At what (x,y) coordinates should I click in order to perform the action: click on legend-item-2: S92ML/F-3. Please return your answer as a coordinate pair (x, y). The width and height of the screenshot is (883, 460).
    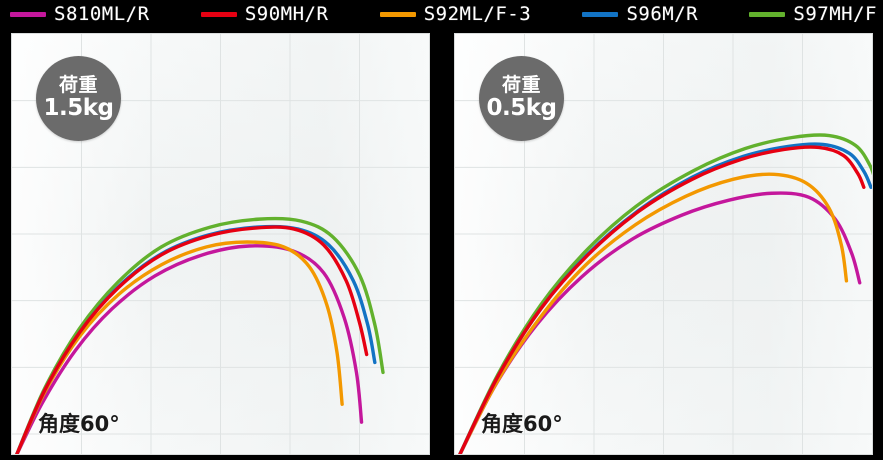
    Looking at the image, I should click on (455, 14).